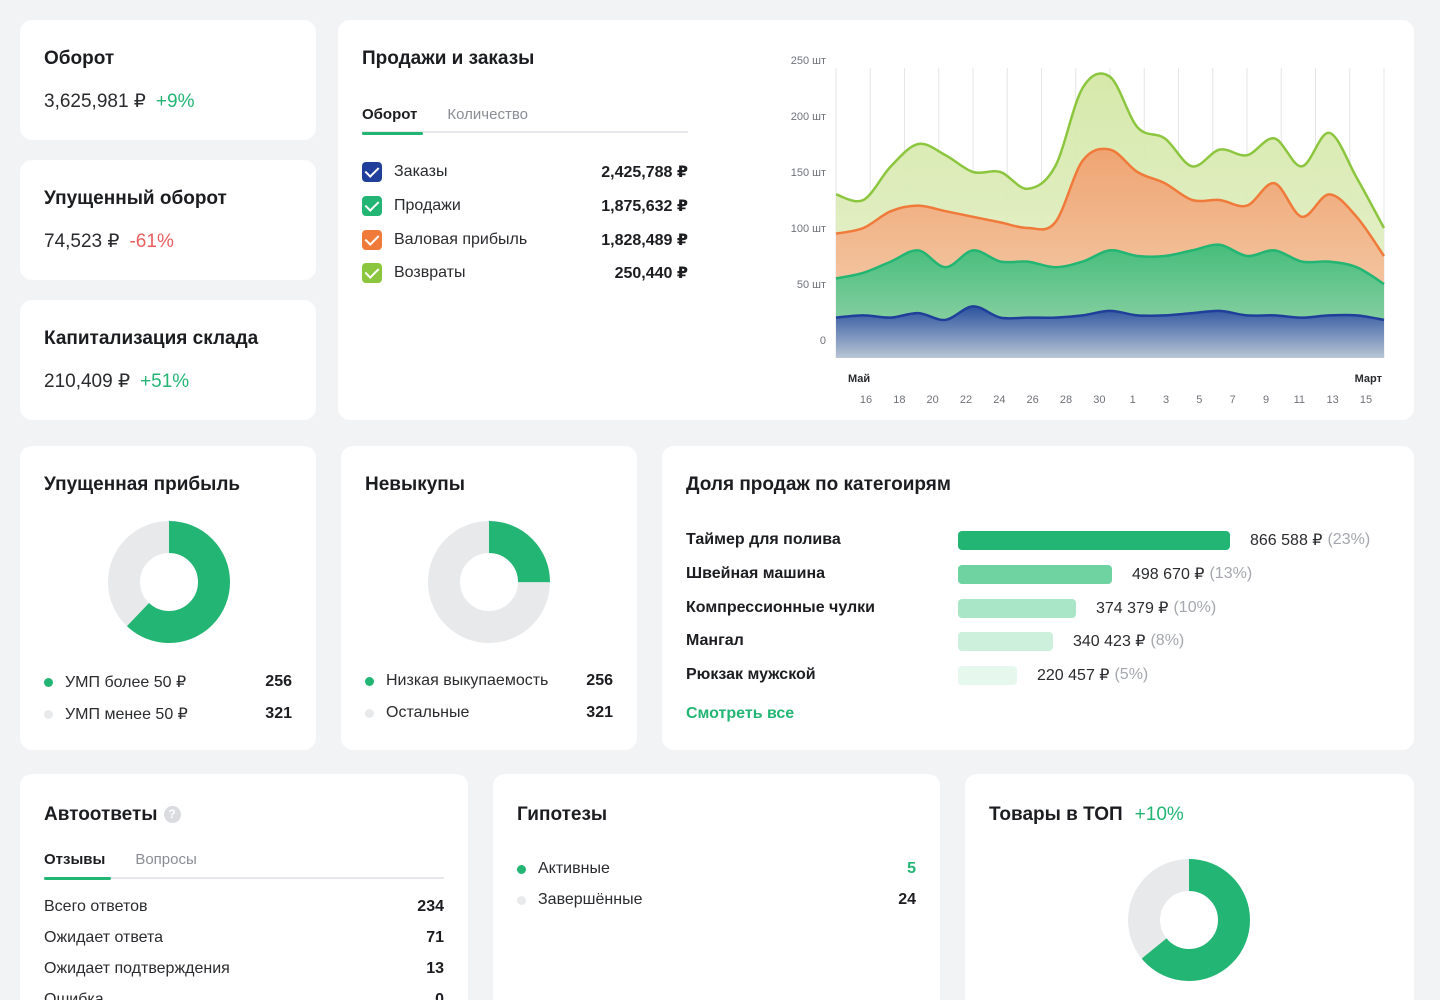 The height and width of the screenshot is (1000, 1440). I want to click on returns-donut, so click(489, 582).